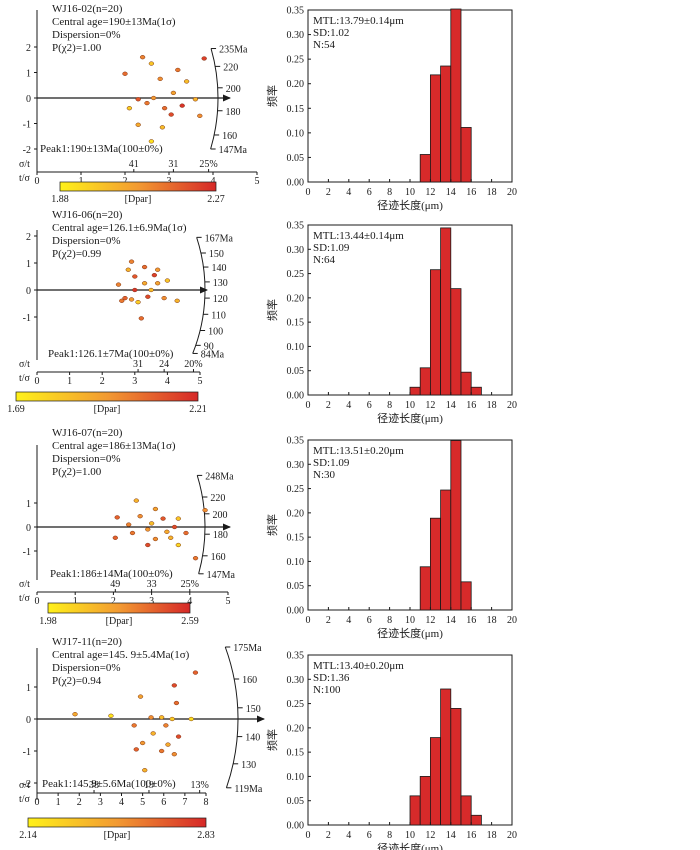 The width and height of the screenshot is (700, 850). Describe the element at coordinates (193, 364) in the screenshot. I see `precision-tick-label: 20%` at that location.